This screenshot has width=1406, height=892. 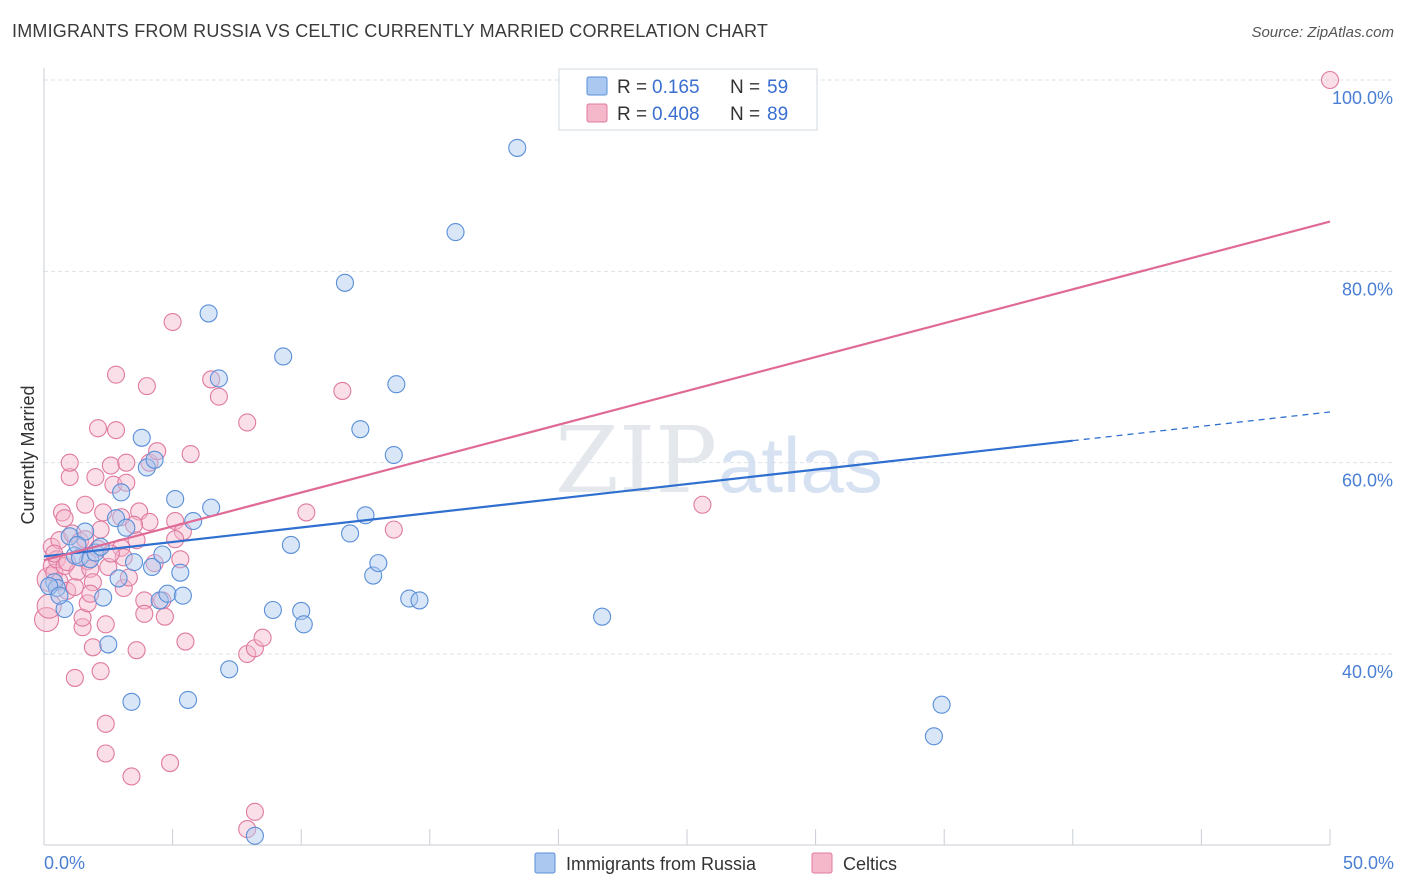 What do you see at coordinates (597, 86) in the screenshot?
I see `legend-swatch-blue` at bounding box center [597, 86].